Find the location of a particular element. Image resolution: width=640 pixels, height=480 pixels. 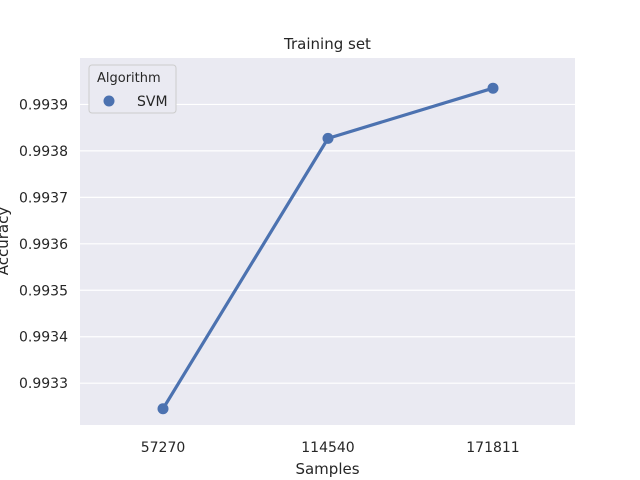

x-tick-label: 57270 is located at coordinates (163, 448).